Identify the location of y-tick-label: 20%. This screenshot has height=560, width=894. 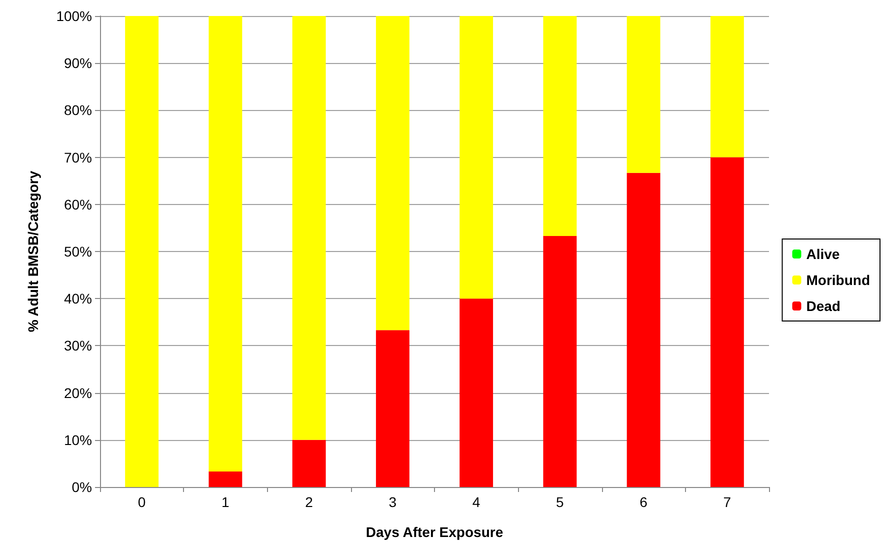
(78, 392).